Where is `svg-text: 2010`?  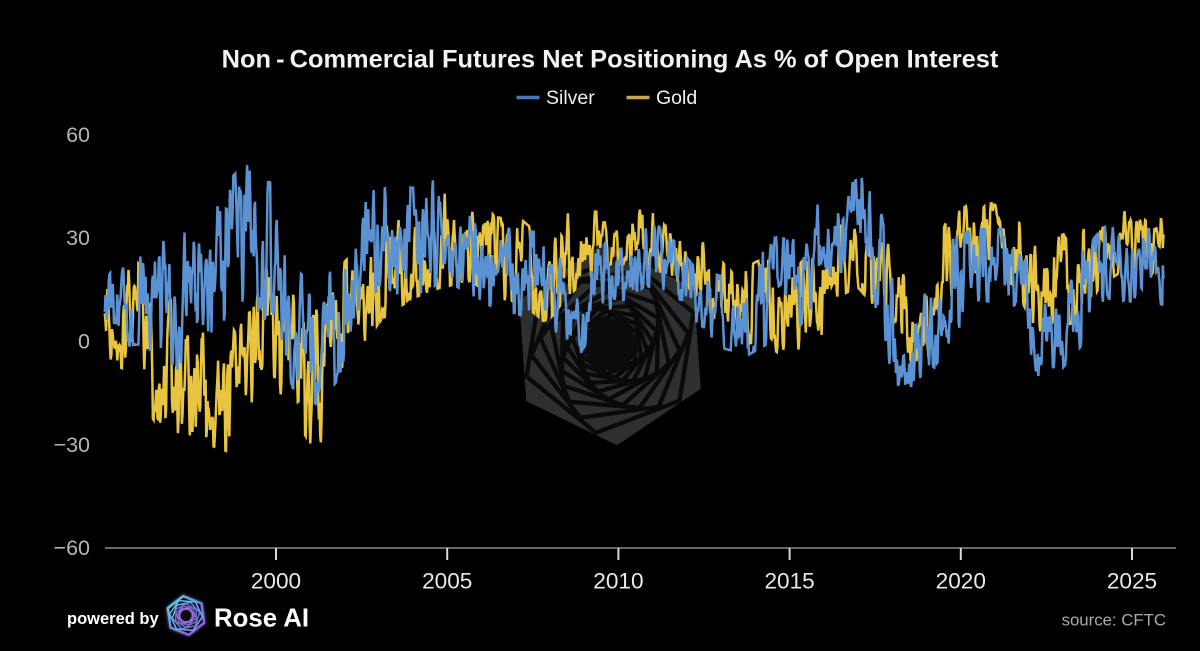 svg-text: 2010 is located at coordinates (618, 581).